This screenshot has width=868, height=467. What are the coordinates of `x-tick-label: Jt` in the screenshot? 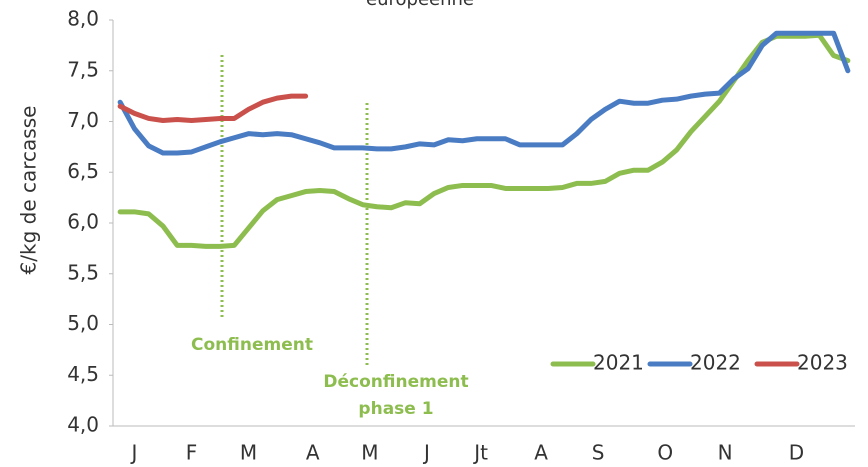 It's located at (480, 453).